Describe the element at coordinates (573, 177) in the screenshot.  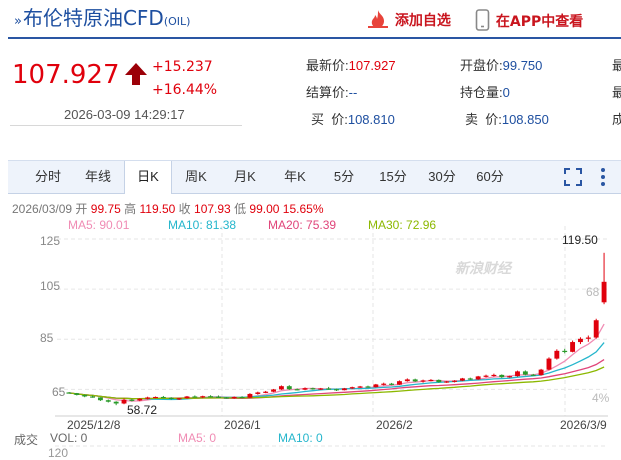
I see `fullscreen-icon` at that location.